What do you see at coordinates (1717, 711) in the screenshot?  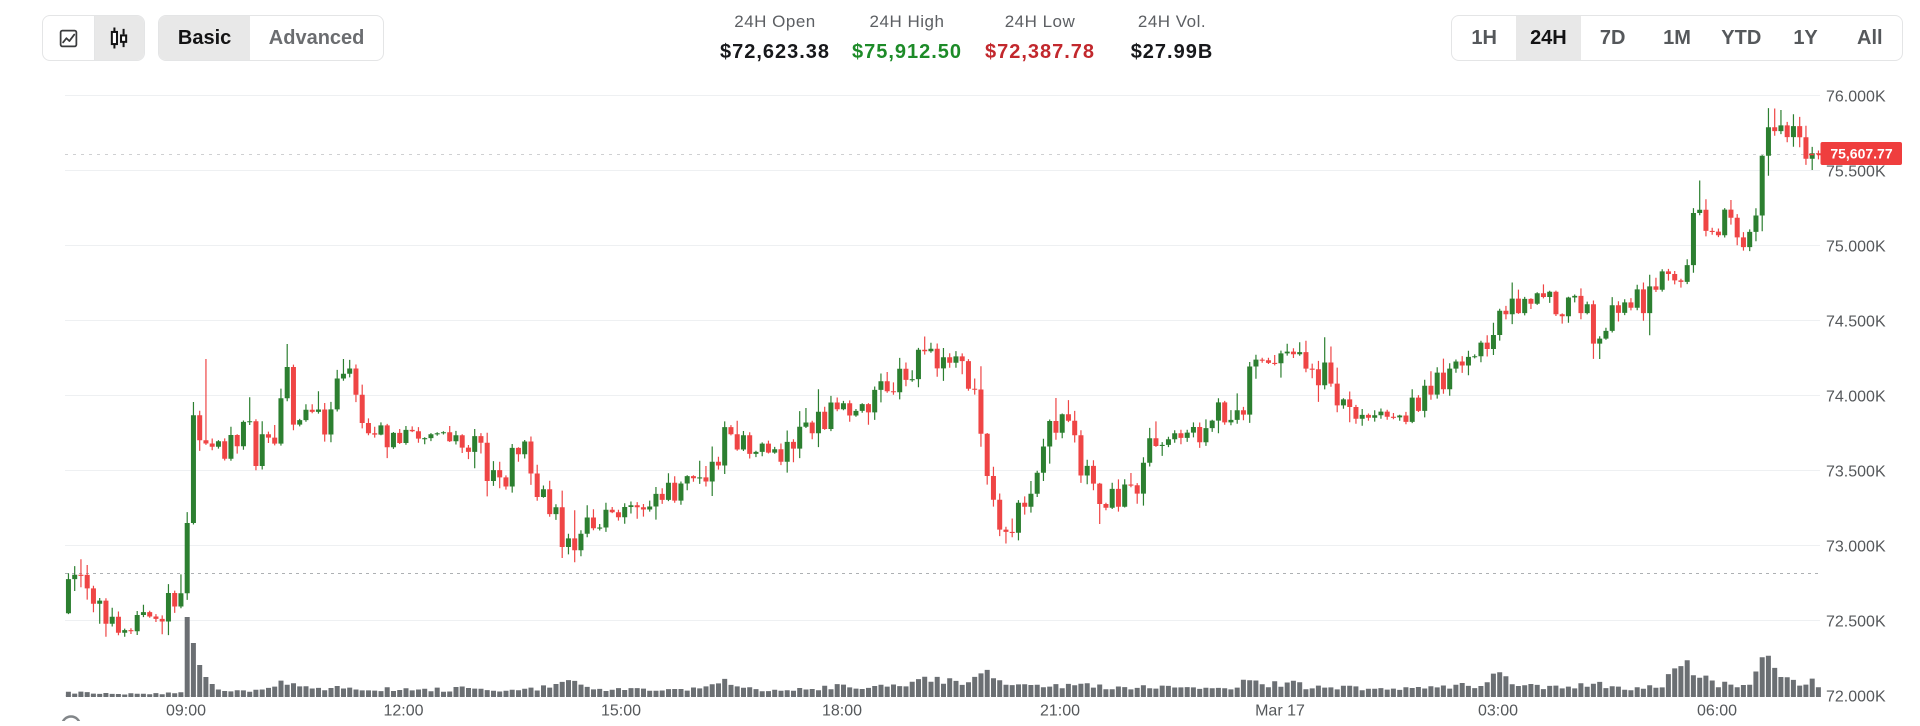 I see `svg-text: 06:00` at bounding box center [1717, 711].